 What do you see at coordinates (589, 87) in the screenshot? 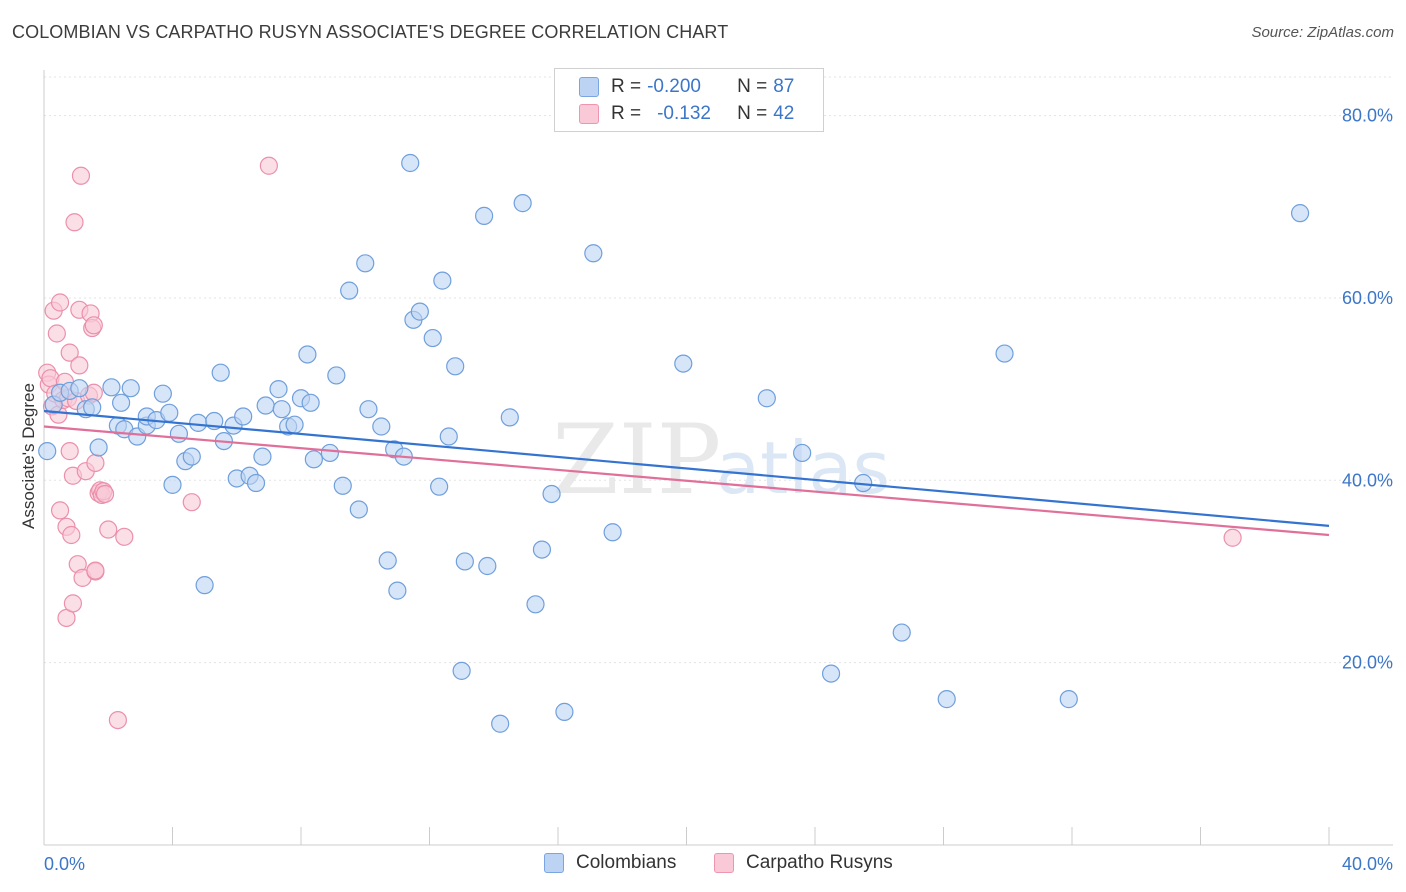
I see `legend-swatch-blue` at bounding box center [589, 87].